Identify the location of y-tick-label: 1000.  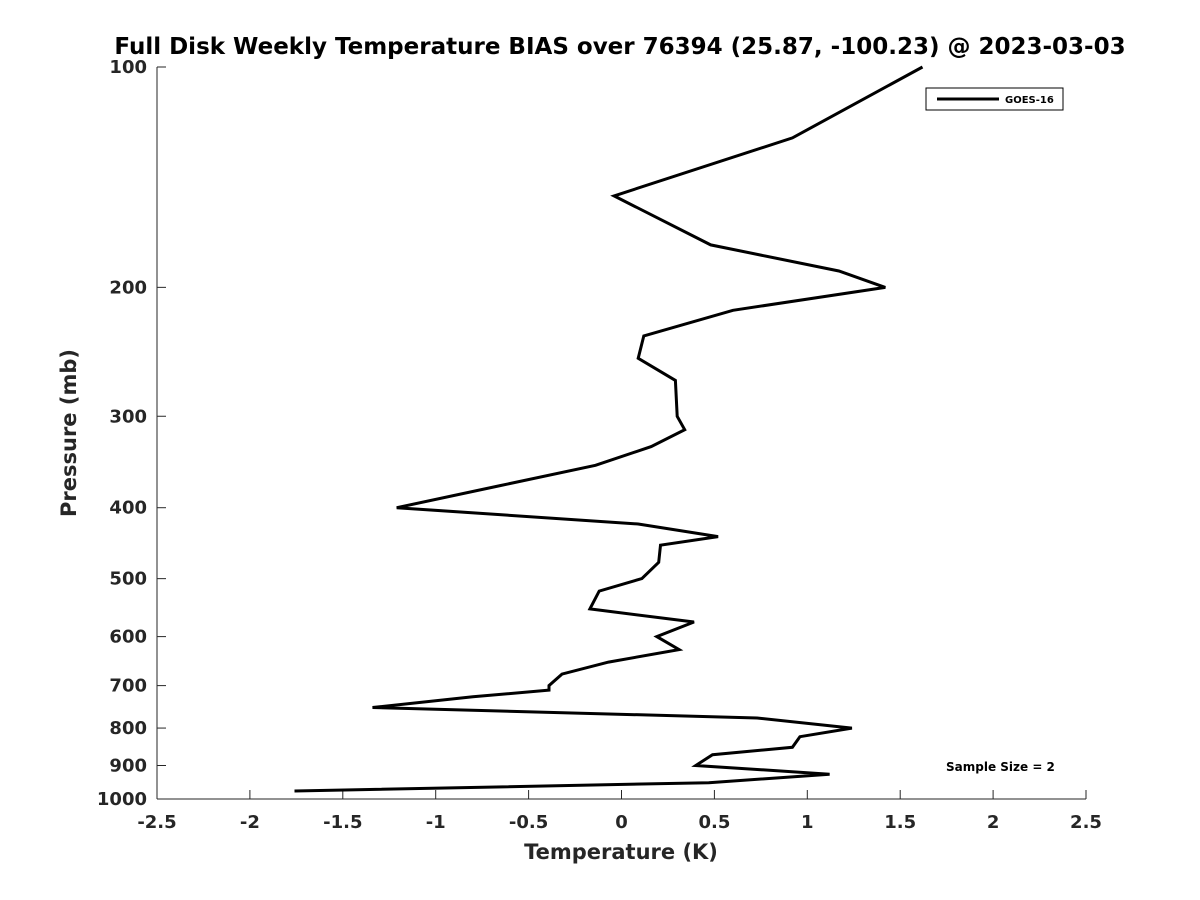
(122, 799).